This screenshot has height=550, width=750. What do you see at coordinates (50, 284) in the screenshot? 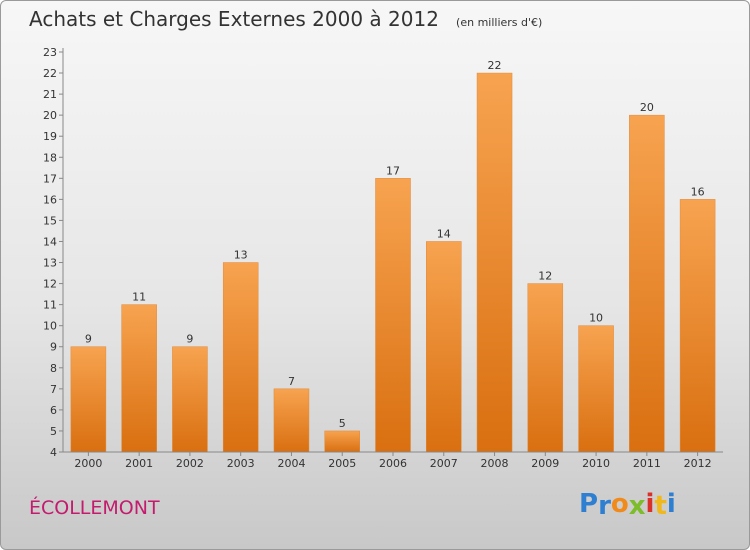
I see `y-tick-label-12: 12` at bounding box center [50, 284].